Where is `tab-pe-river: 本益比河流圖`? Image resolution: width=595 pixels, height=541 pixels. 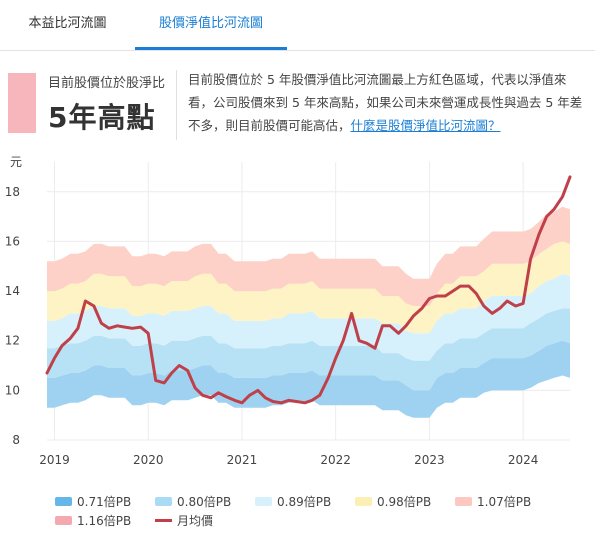
tab-pe-river: 本益比河流圖 is located at coordinates (67, 23).